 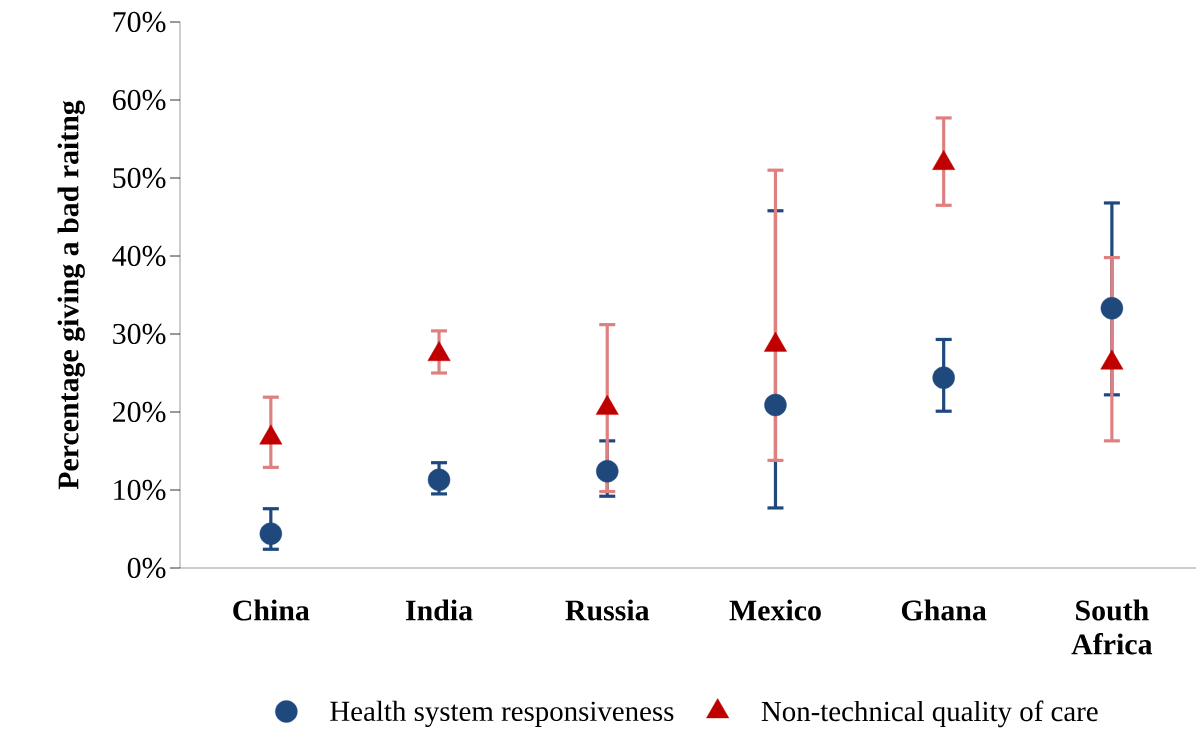 I want to click on y-tick-label: 50%, so click(x=139, y=178).